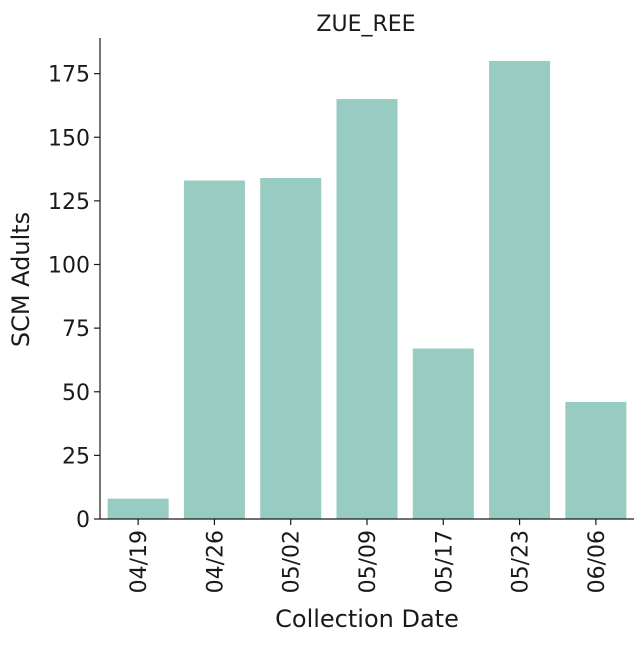  Describe the element at coordinates (69, 266) in the screenshot. I see `y-tick-label: 100` at that location.